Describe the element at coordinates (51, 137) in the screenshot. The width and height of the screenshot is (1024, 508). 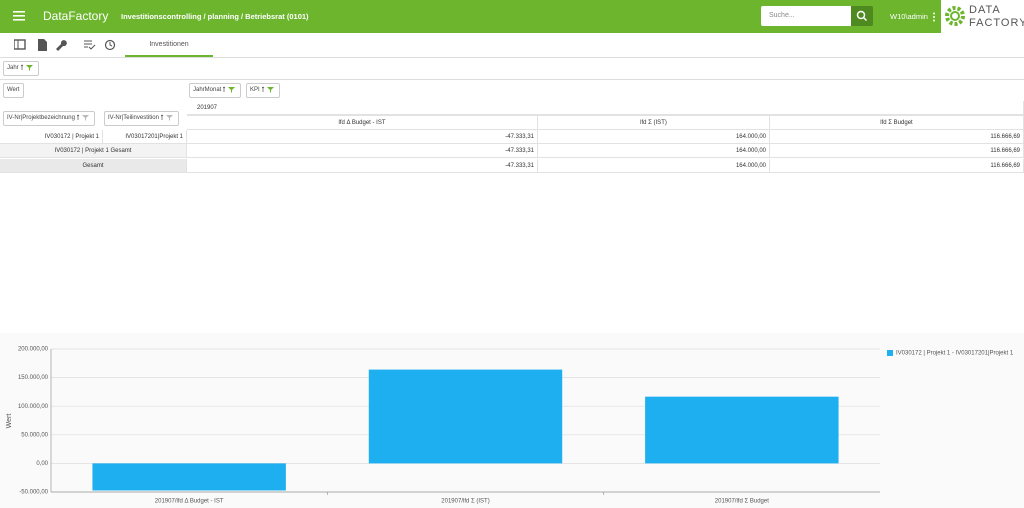
I see `row-header: IV030172 | Projekt 1` at that location.